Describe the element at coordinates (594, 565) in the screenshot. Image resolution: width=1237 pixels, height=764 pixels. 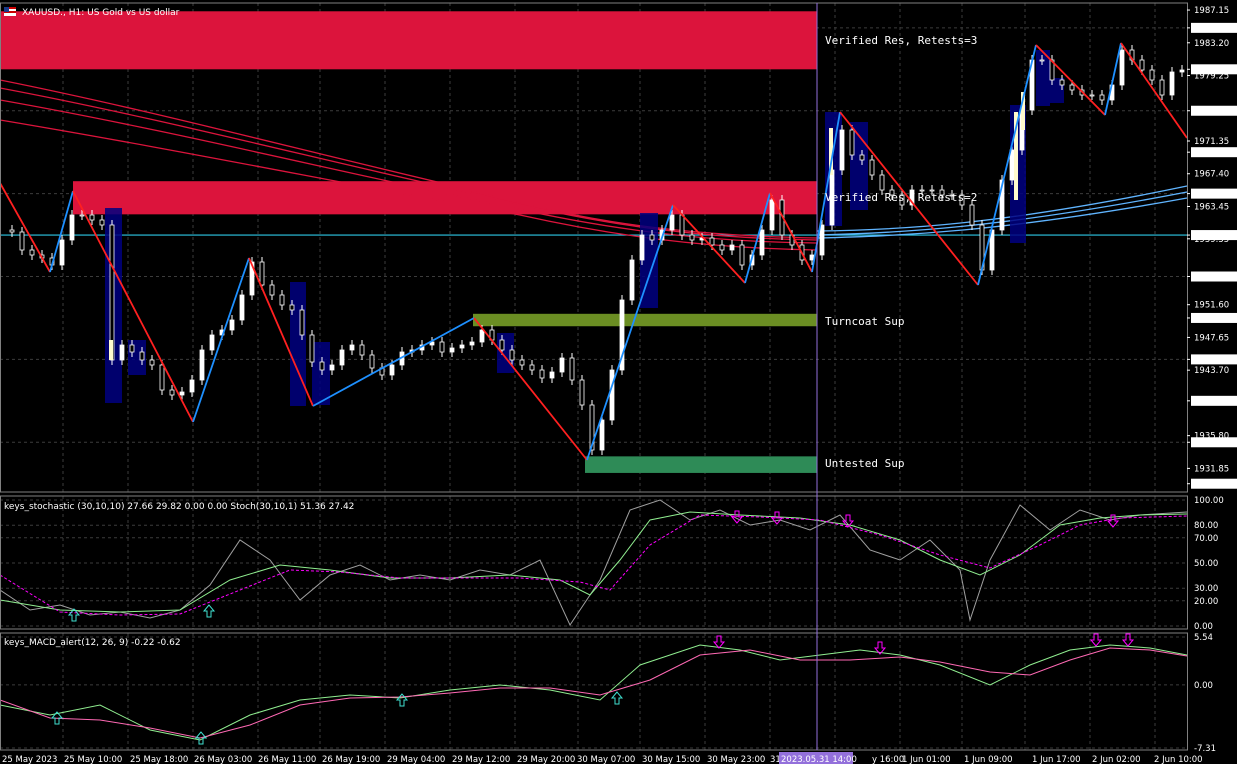
I see `stoch-dashed-line` at that location.